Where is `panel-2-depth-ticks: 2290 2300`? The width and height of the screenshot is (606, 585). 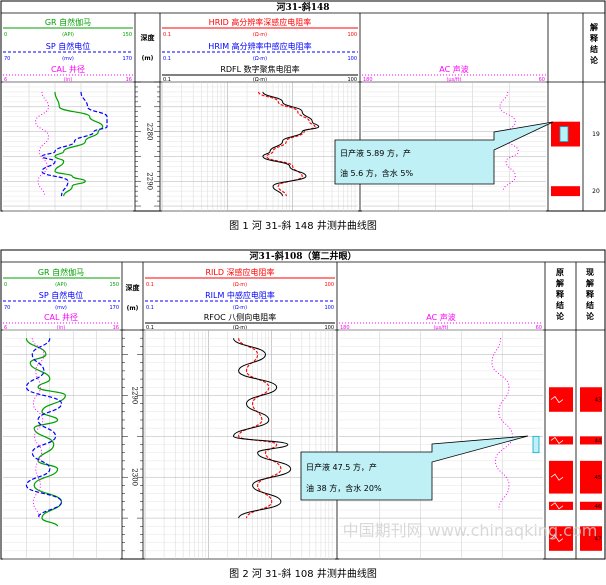 panel-2-depth-ticks: 2290 2300 is located at coordinates (132, 444).